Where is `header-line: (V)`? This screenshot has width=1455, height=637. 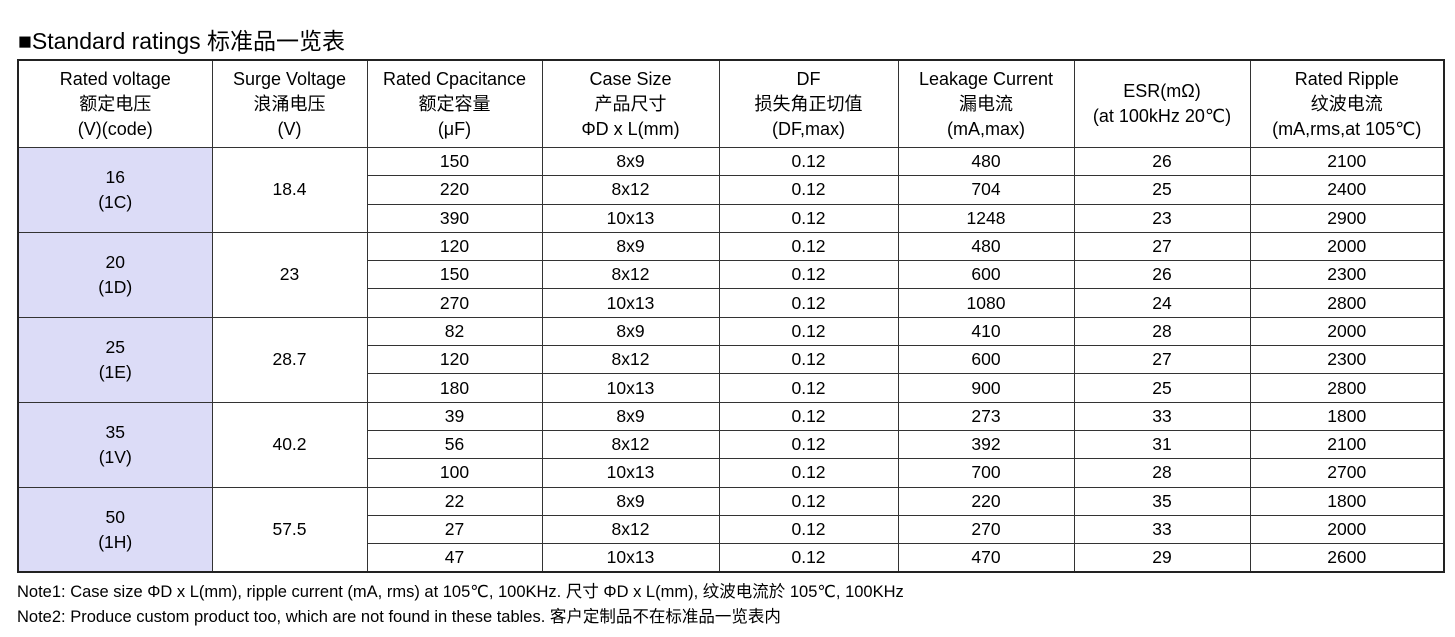
header-line: (V) is located at coordinates (289, 128).